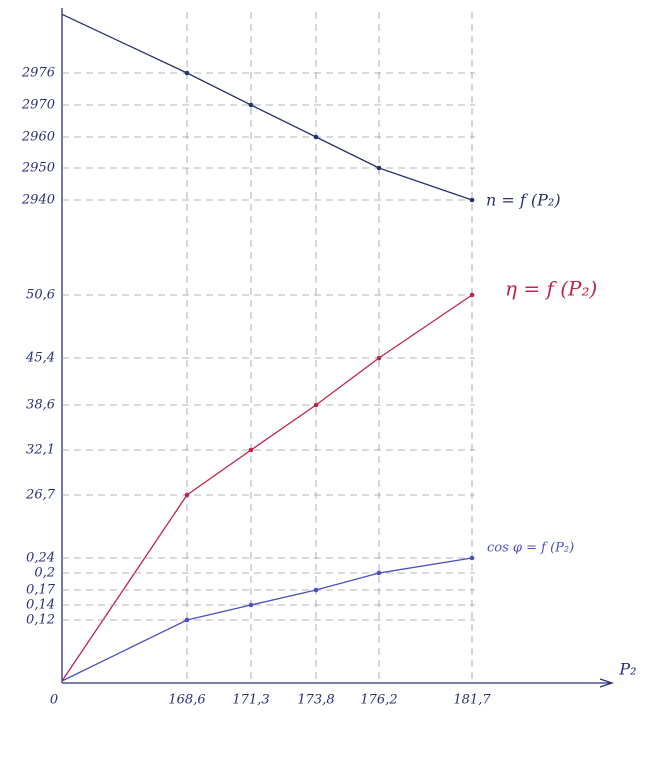 This screenshot has height=759, width=645. Describe the element at coordinates (40, 358) in the screenshot. I see `y-tick-label: 45,4` at that location.